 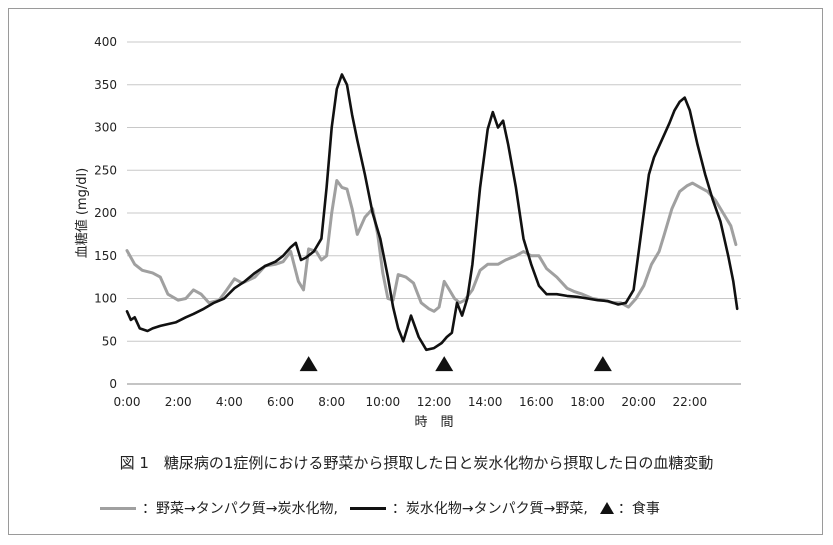 What do you see at coordinates (367, 508) in the screenshot?
I see `legend-black-line-swatch` at bounding box center [367, 508].